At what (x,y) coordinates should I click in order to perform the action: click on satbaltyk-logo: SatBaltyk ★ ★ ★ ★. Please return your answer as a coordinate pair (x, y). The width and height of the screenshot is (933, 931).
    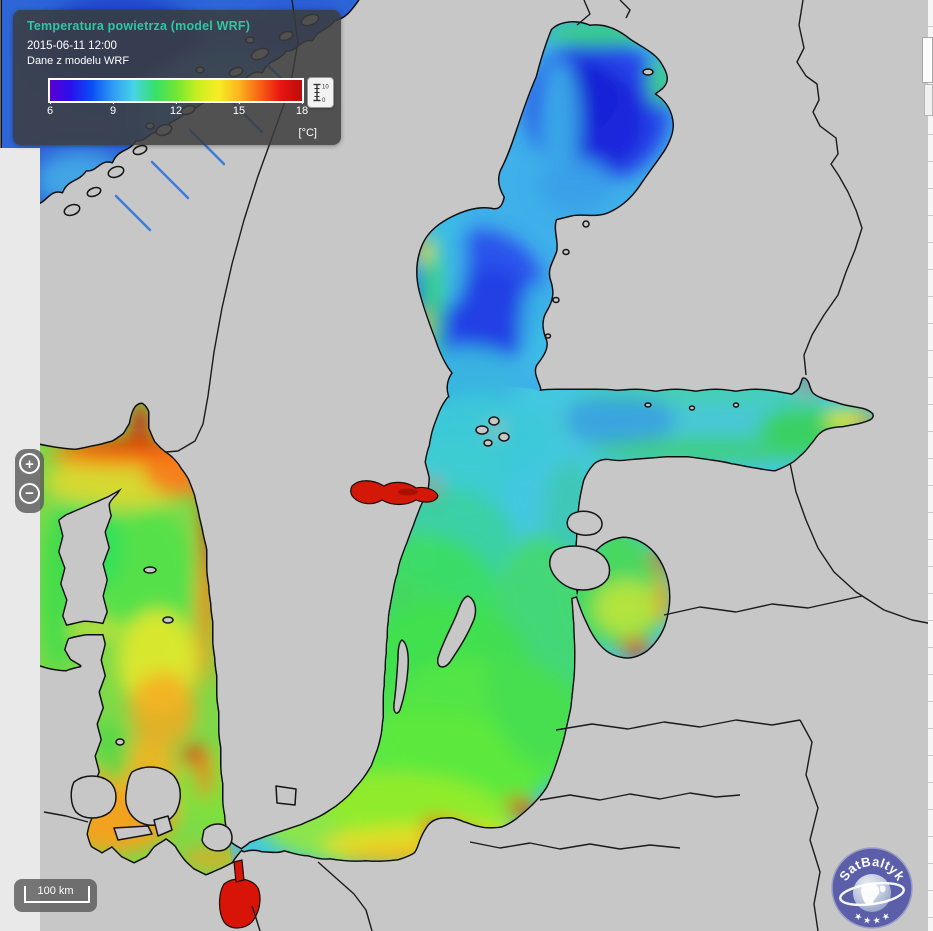
    Looking at the image, I should click on (872, 888).